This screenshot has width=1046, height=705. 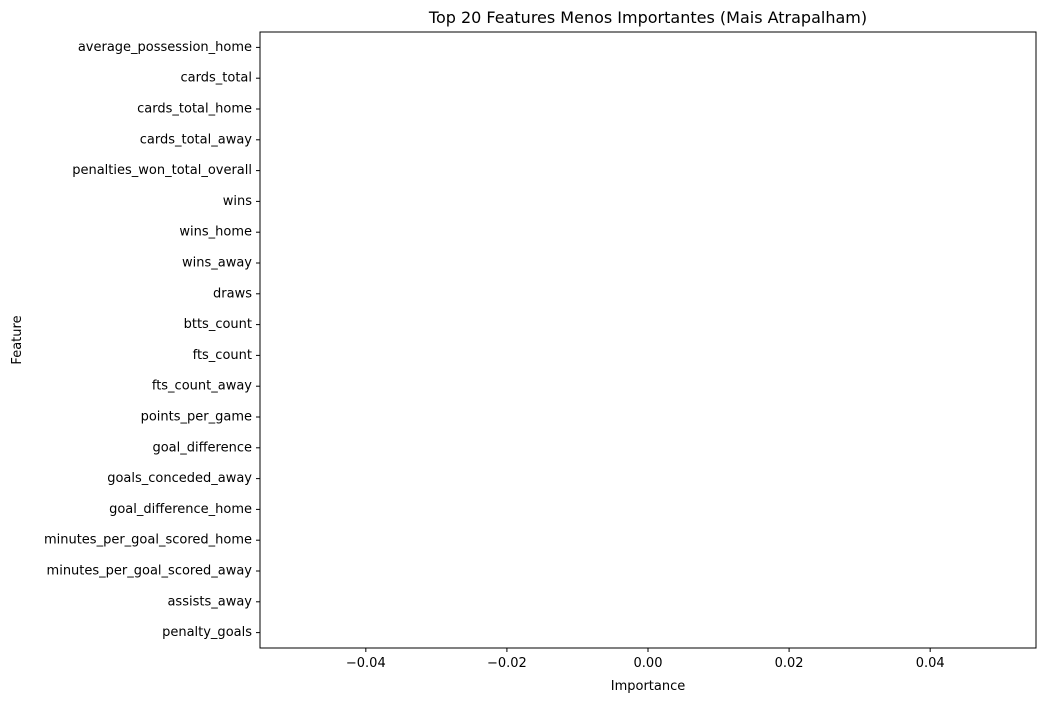 What do you see at coordinates (232, 293) in the screenshot?
I see `y-tick-label: draws` at bounding box center [232, 293].